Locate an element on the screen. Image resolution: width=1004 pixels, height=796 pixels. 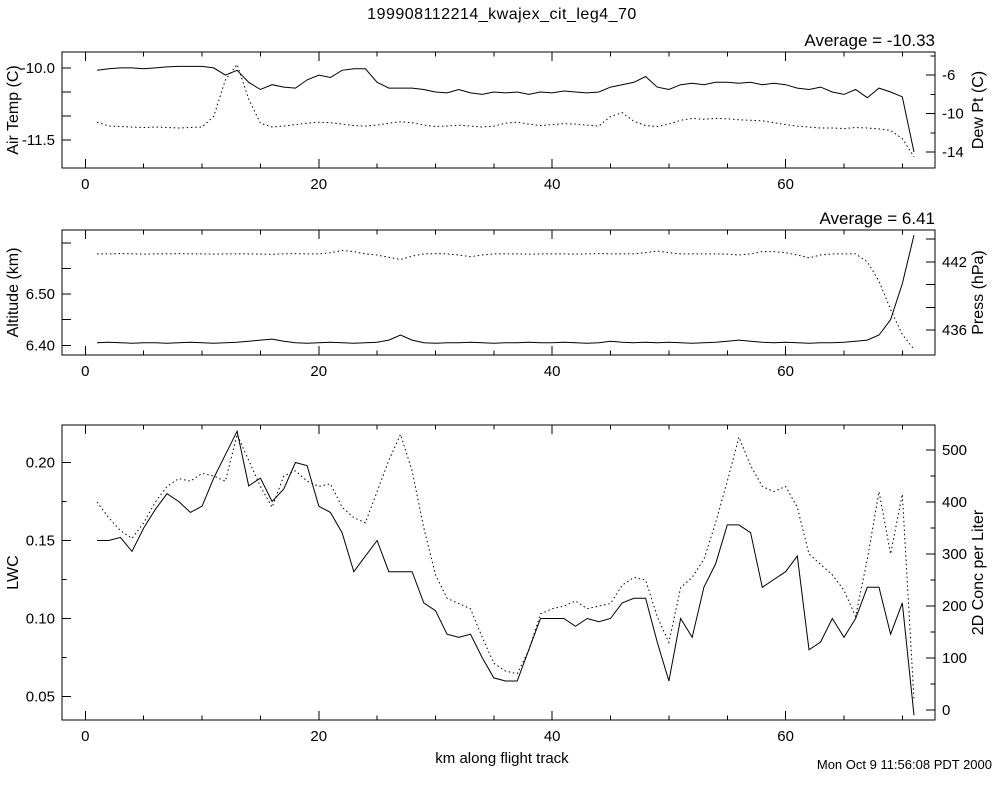
right-tick-label: -6 is located at coordinates (948, 75).